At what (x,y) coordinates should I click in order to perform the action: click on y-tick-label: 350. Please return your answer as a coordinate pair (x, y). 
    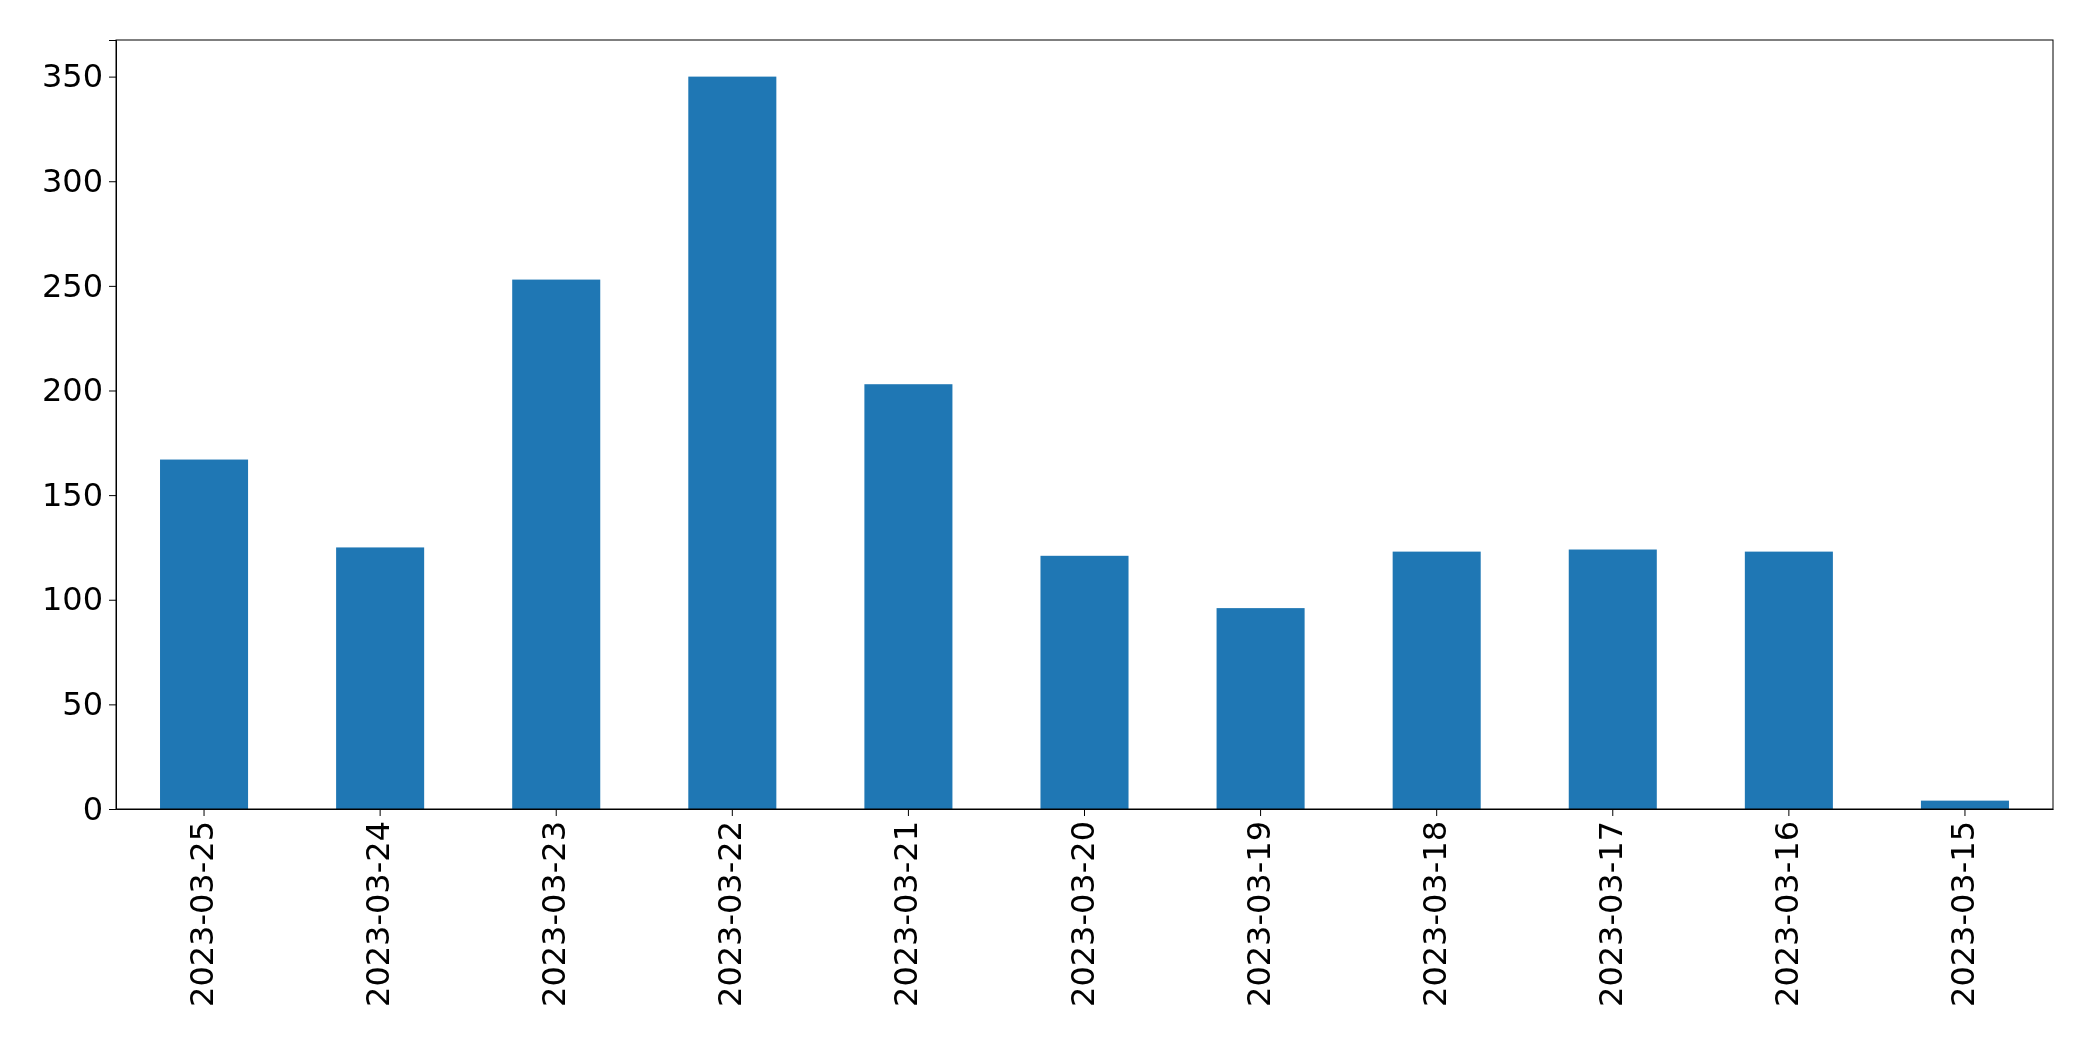
    Looking at the image, I should click on (72, 76).